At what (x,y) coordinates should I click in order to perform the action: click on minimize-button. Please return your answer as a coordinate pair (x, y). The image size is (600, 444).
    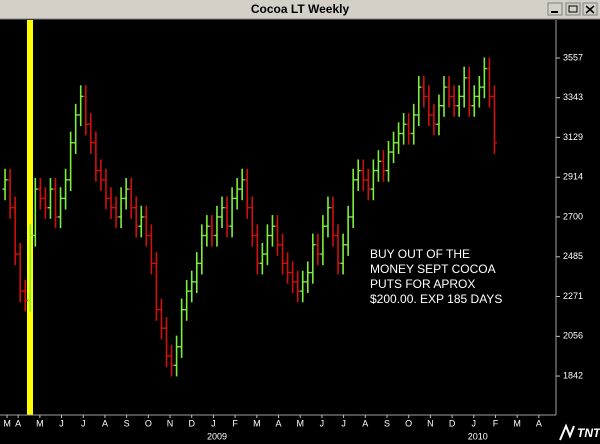
    Looking at the image, I should click on (555, 9).